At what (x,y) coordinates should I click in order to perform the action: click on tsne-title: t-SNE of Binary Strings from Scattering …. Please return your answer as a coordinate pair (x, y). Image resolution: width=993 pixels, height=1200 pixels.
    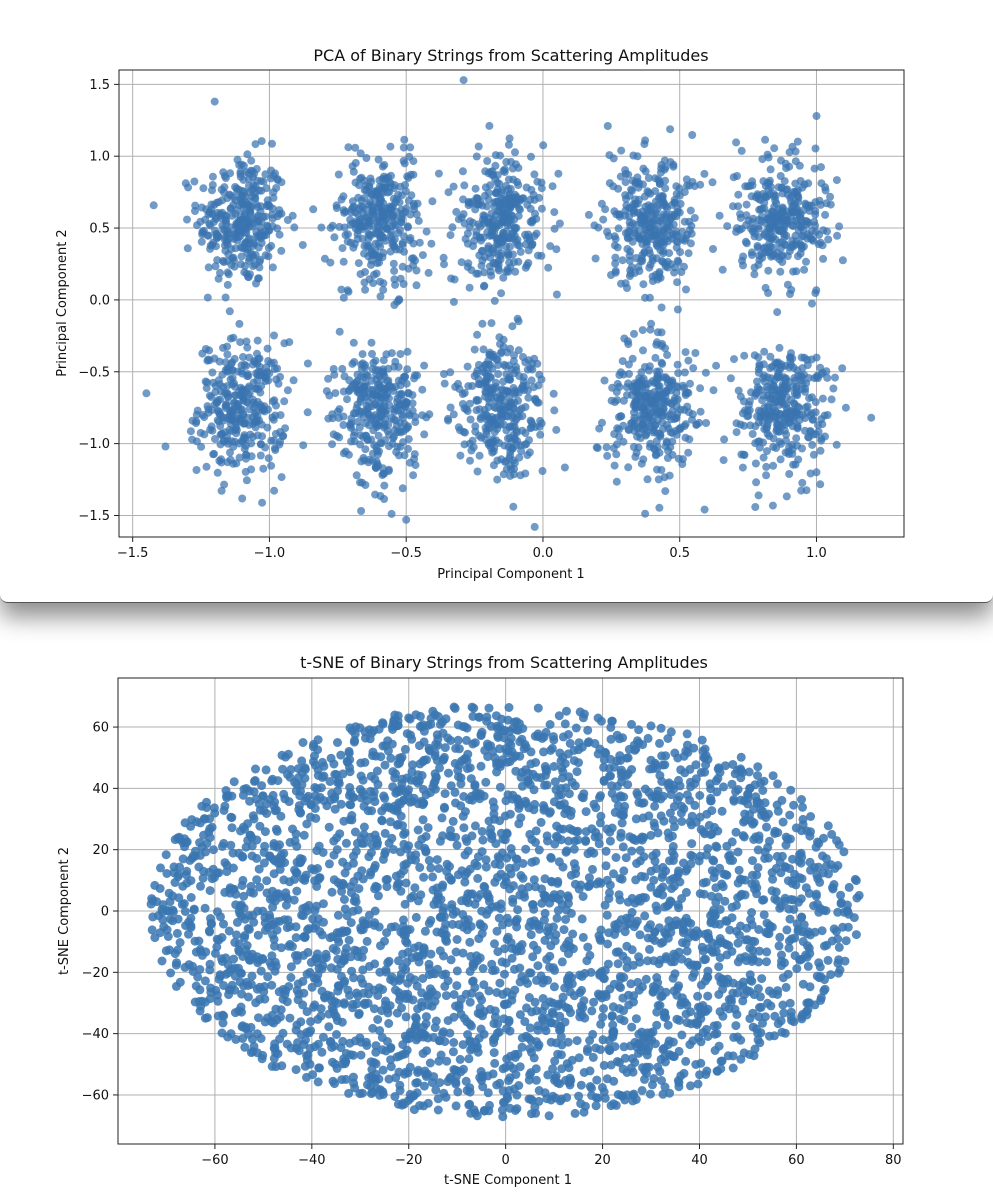
    Looking at the image, I should click on (504, 662).